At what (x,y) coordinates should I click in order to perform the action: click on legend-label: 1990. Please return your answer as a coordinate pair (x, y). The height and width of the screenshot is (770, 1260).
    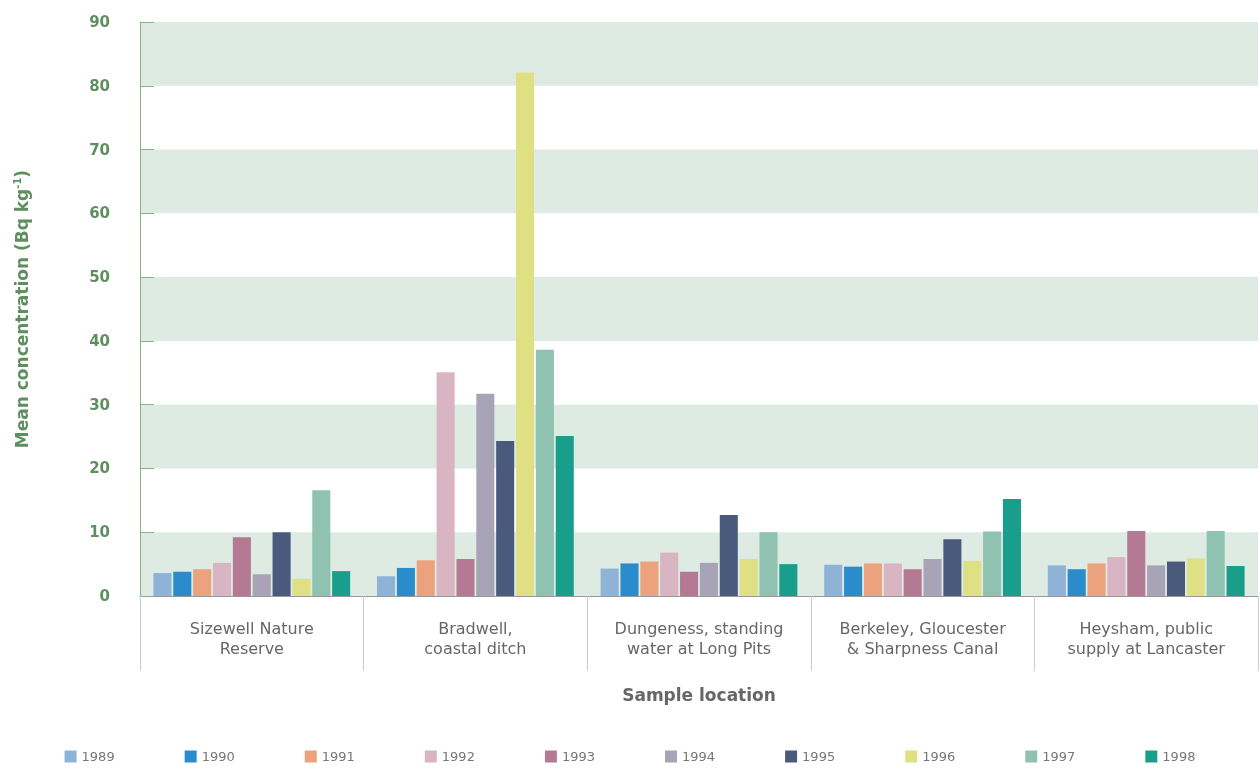
    Looking at the image, I should click on (218, 756).